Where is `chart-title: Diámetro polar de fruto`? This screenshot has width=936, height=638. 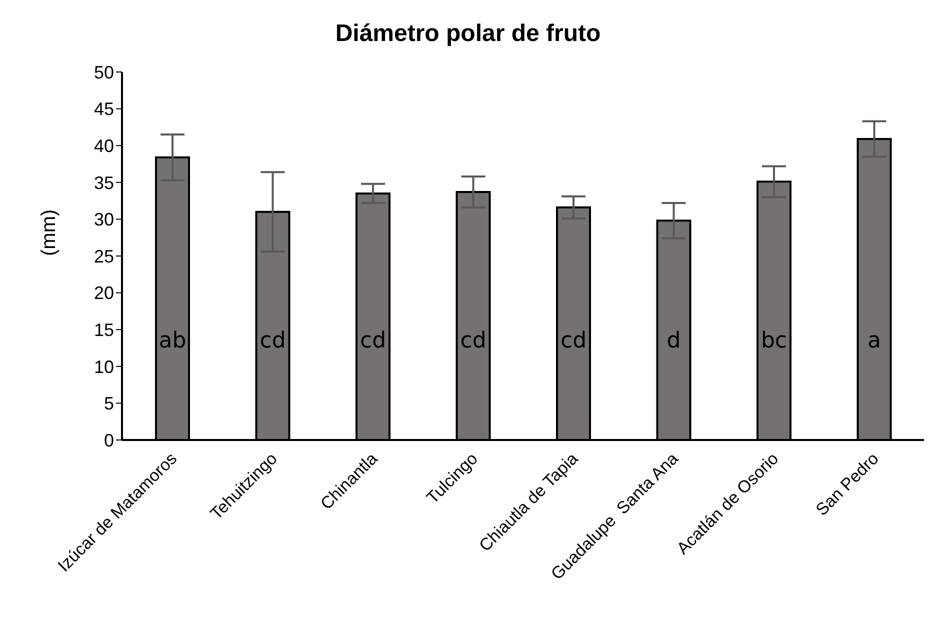 chart-title: Diámetro polar de fruto is located at coordinates (468, 34).